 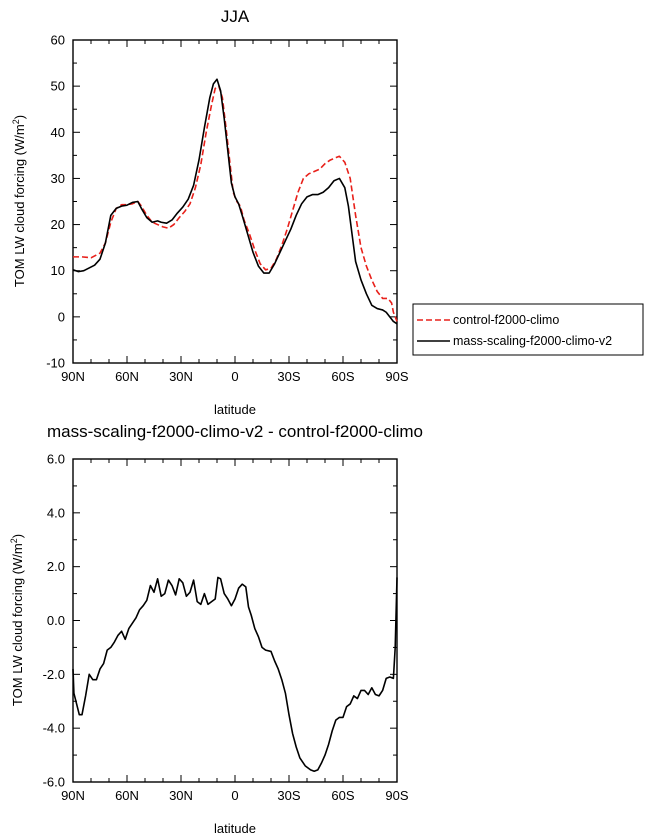 What do you see at coordinates (58, 224) in the screenshot?
I see `y-tick-label: 20` at bounding box center [58, 224].